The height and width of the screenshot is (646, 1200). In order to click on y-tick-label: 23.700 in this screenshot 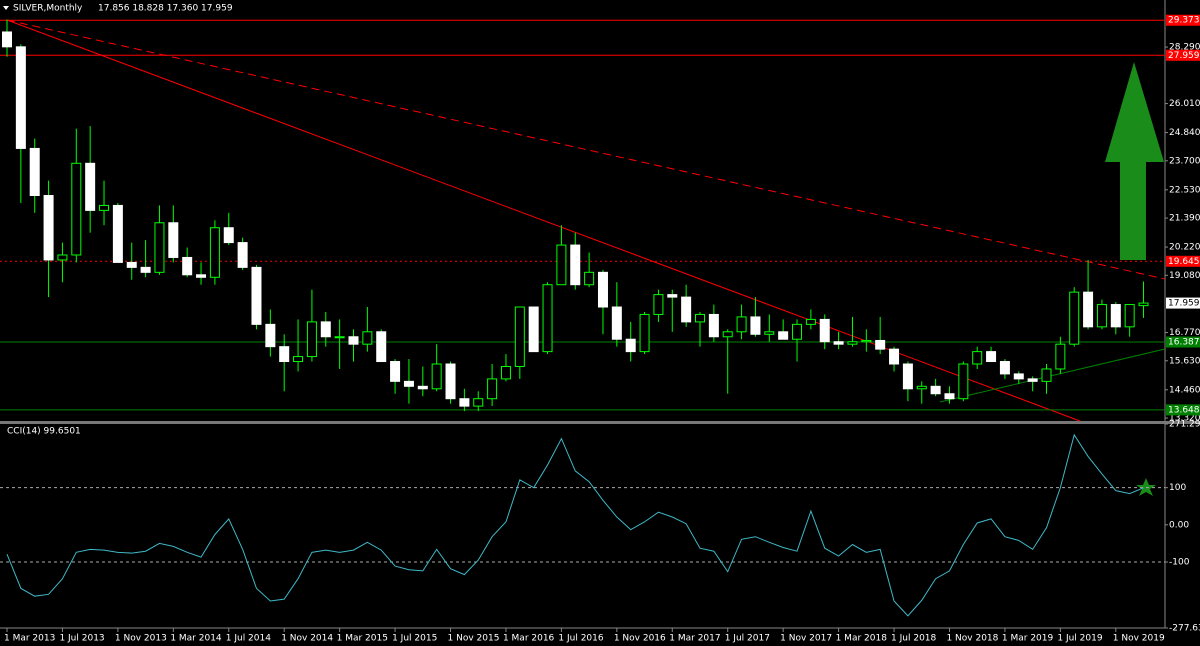, I will do `click(1184, 161)`.